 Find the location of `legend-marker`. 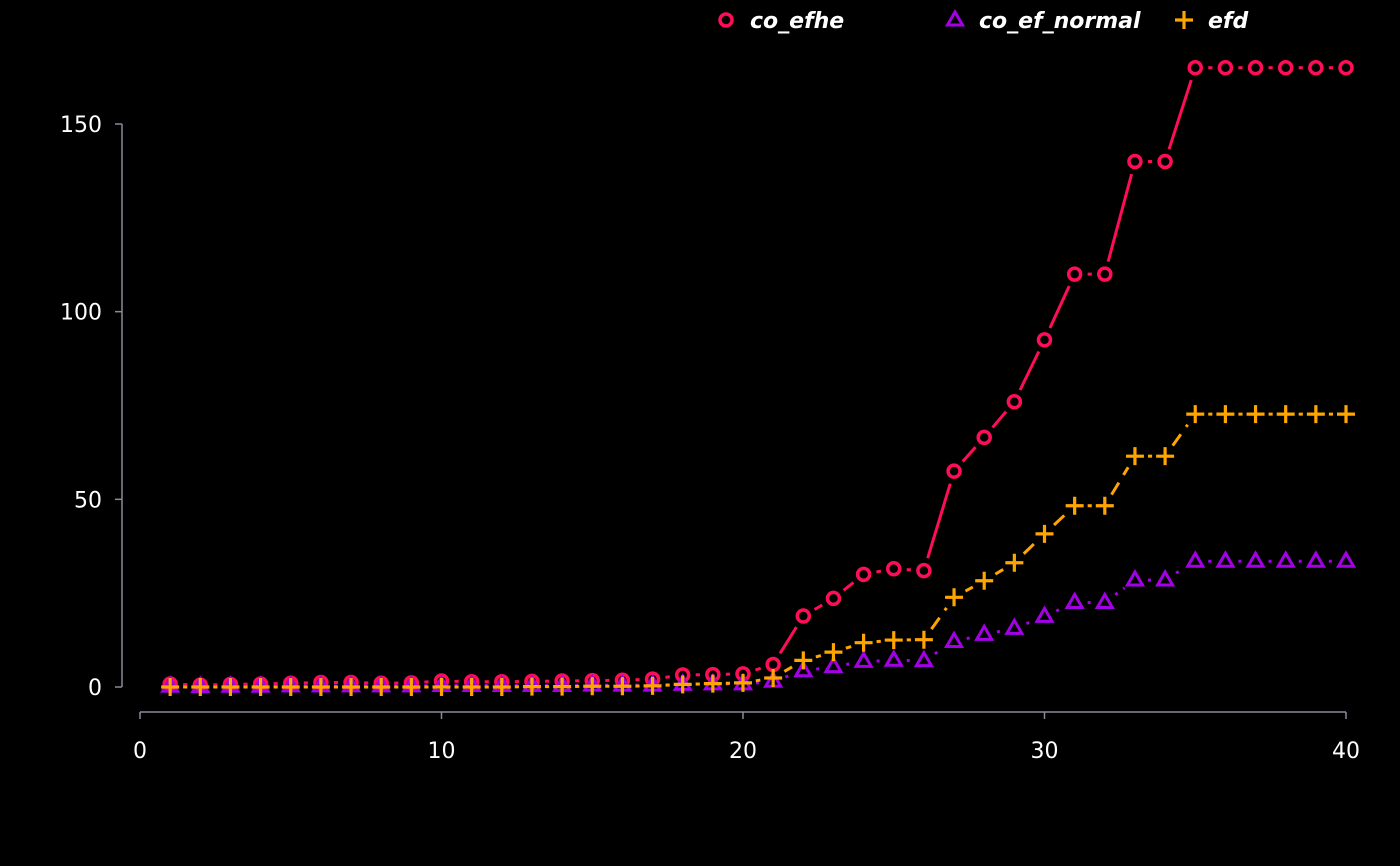

legend-marker is located at coordinates (955, 17).